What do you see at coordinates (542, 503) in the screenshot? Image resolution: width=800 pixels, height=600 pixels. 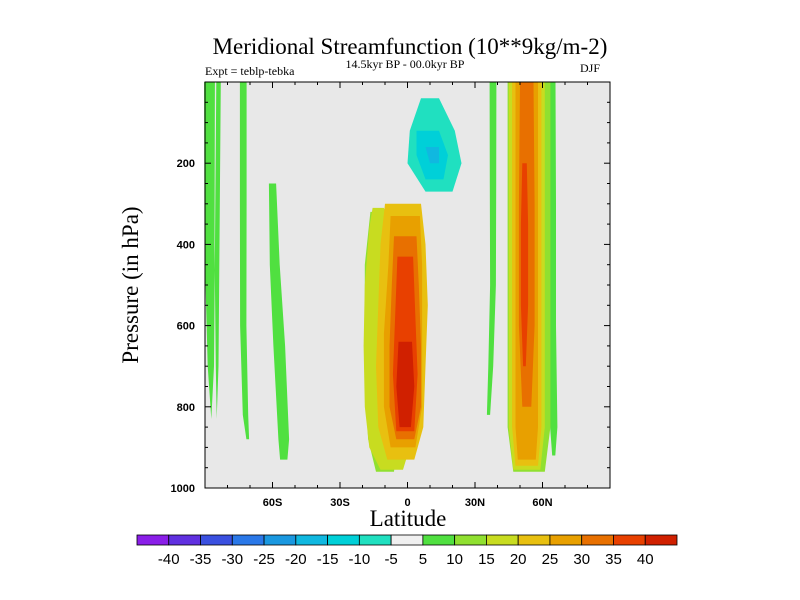 I see `x-tick-label-4: 60N` at bounding box center [542, 503].